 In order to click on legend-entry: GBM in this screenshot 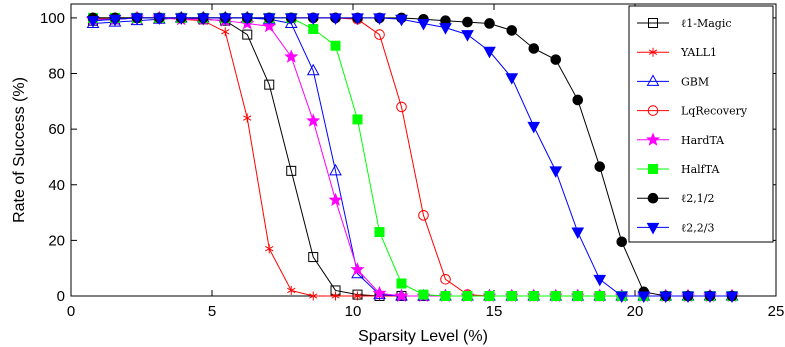, I will do `click(673, 81)`.